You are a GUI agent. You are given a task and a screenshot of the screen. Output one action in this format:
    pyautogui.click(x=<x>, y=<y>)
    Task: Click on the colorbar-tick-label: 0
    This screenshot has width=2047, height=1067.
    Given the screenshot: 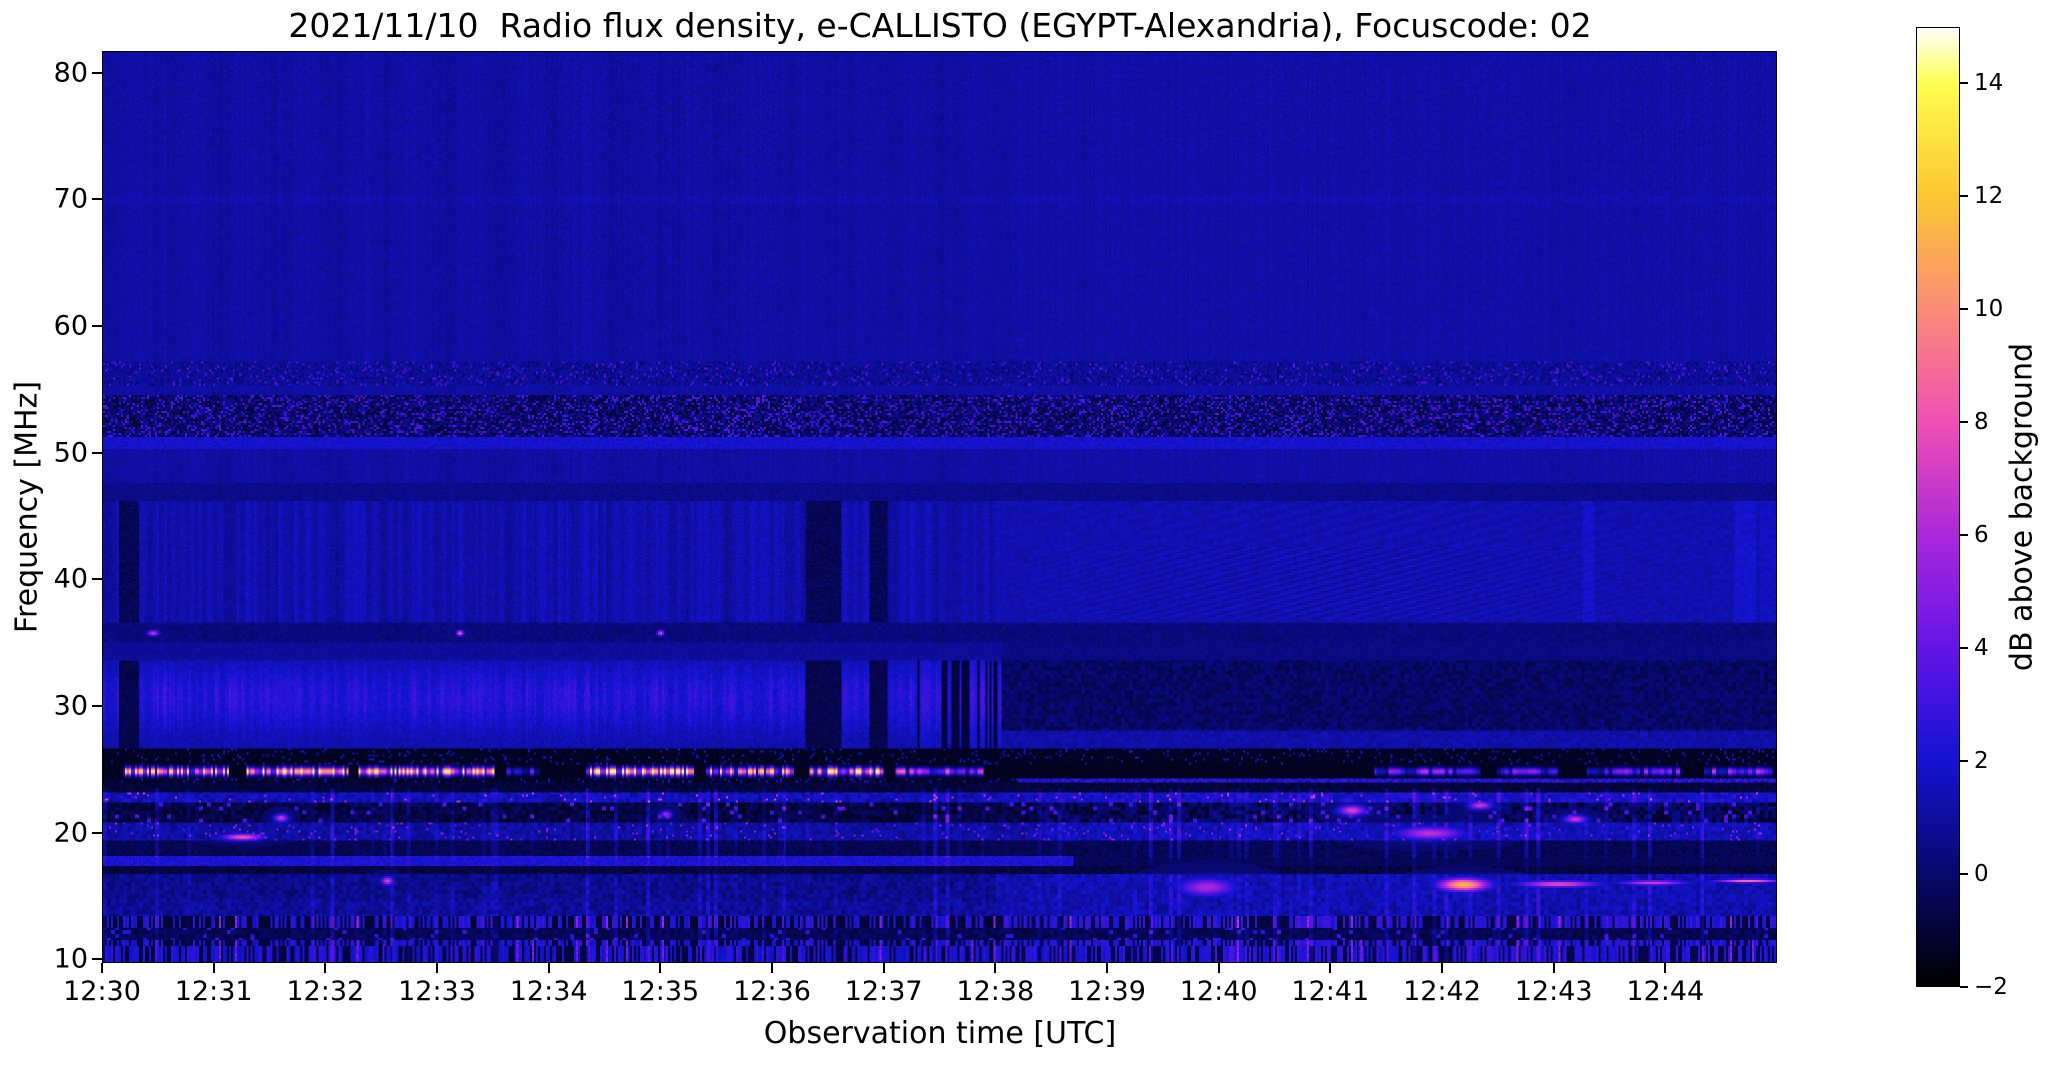 What is the action you would take?
    pyautogui.click(x=1981, y=874)
    